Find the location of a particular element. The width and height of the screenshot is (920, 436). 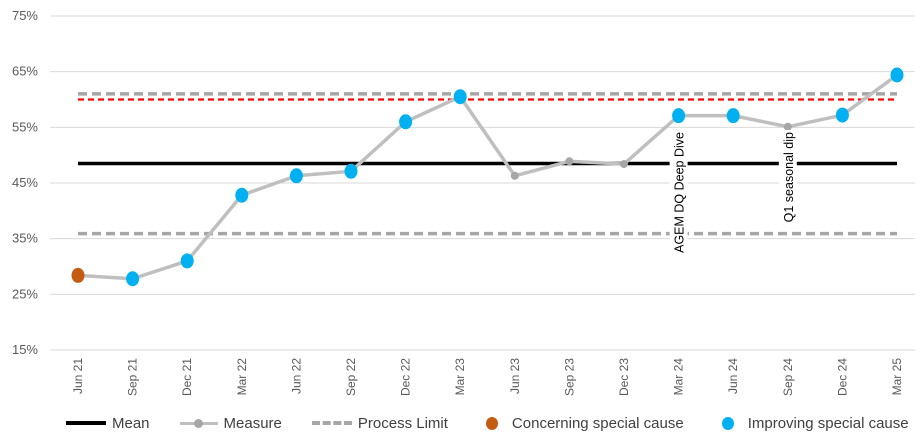

y-tick-label: 65% is located at coordinates (25, 71).